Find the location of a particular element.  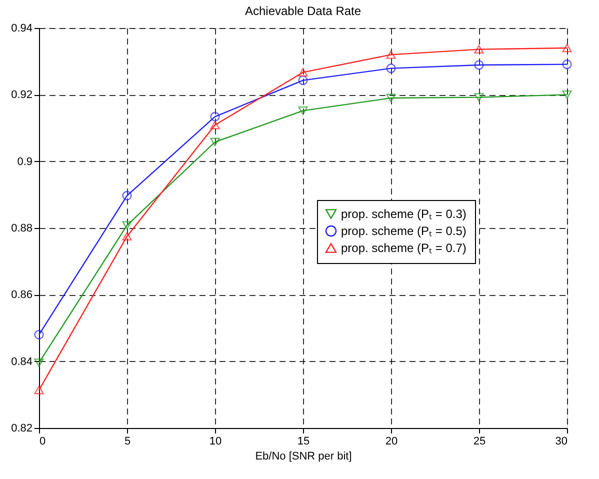

x-axis-title: Eb/No [SNR per bit] is located at coordinates (303, 456).